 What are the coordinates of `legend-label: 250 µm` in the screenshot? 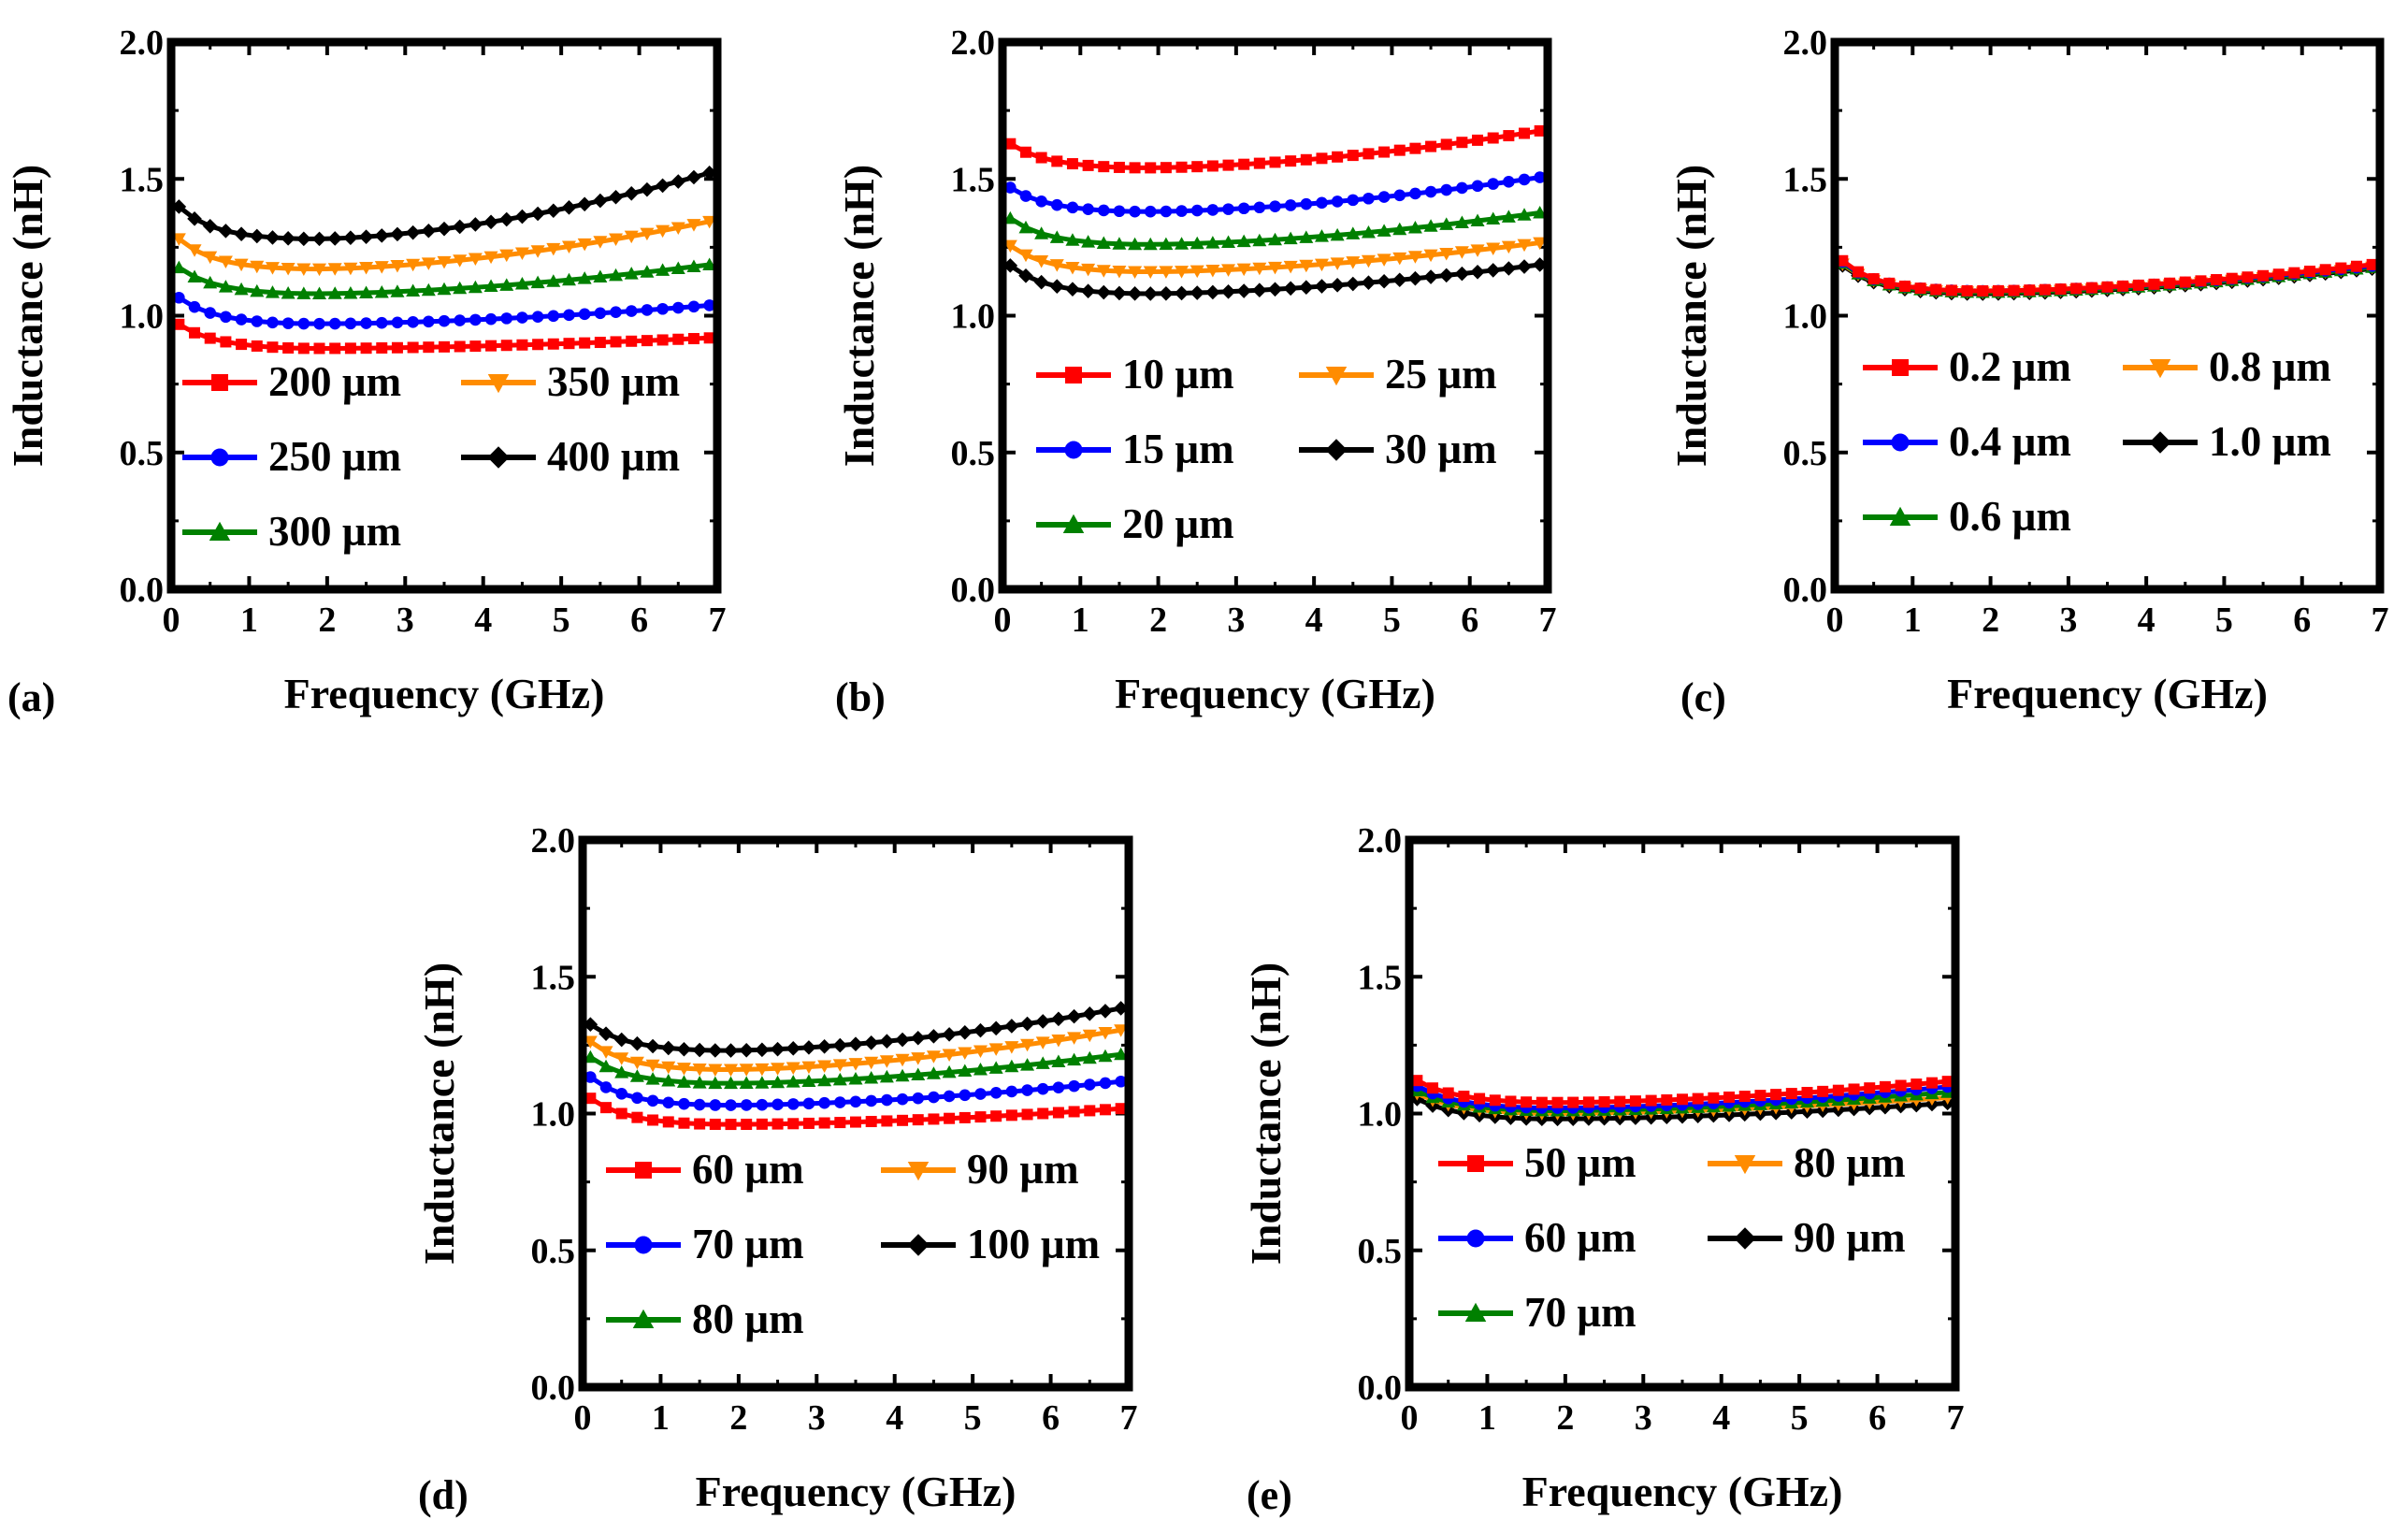 It's located at (334, 456).